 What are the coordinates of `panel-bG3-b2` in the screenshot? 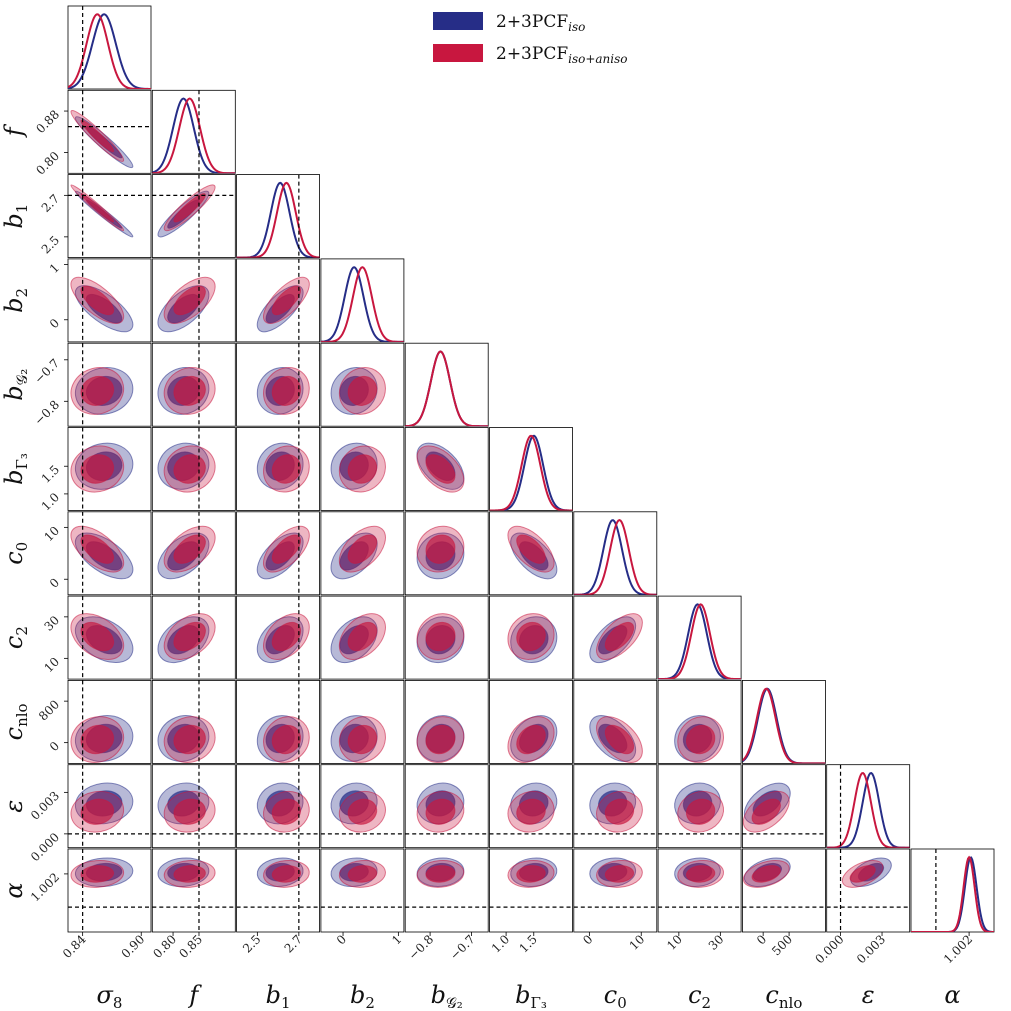 It's located at (362, 469).